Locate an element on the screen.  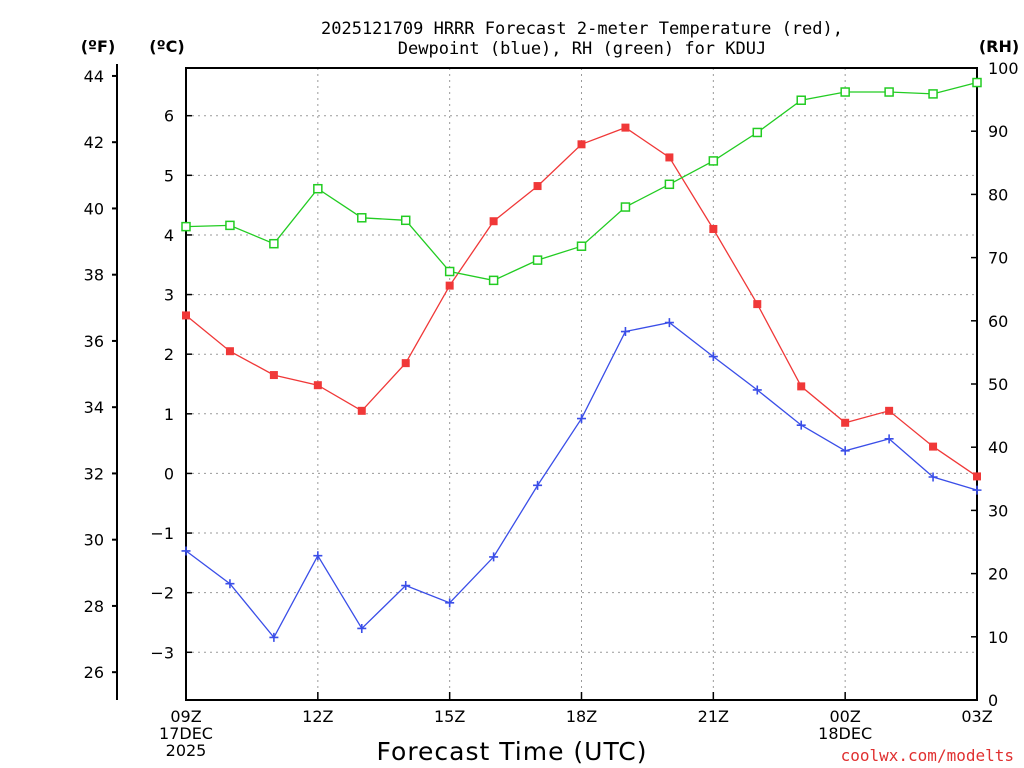
rh-tick-label: 20 is located at coordinates (998, 574).